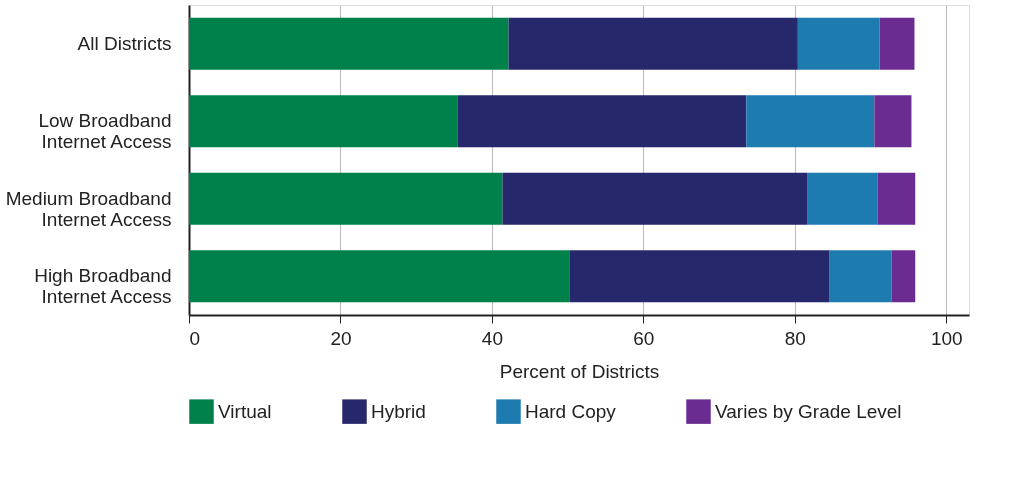  What do you see at coordinates (124, 43) in the screenshot?
I see `y-tick-label: All Districts` at bounding box center [124, 43].